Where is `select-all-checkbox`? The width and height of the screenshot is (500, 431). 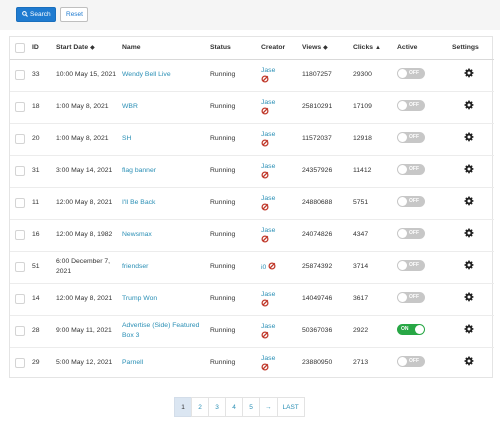
select-all-checkbox is located at coordinates (20, 47).